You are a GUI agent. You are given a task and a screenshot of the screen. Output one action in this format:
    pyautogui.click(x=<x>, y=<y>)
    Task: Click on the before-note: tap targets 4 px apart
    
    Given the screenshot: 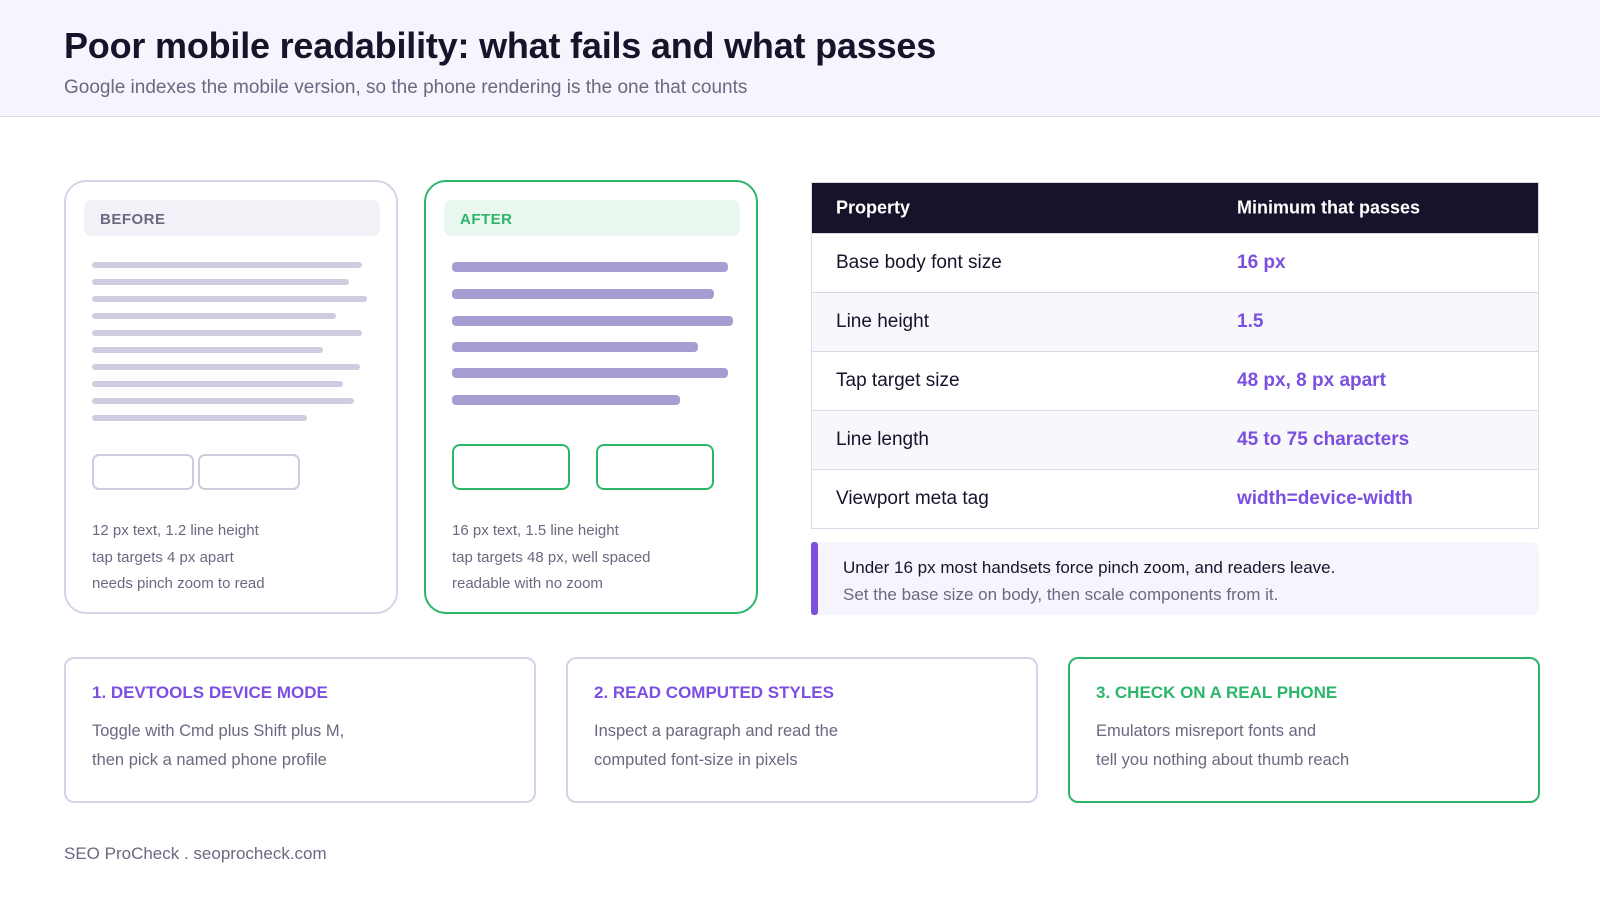 What is the action you would take?
    pyautogui.click(x=163, y=557)
    